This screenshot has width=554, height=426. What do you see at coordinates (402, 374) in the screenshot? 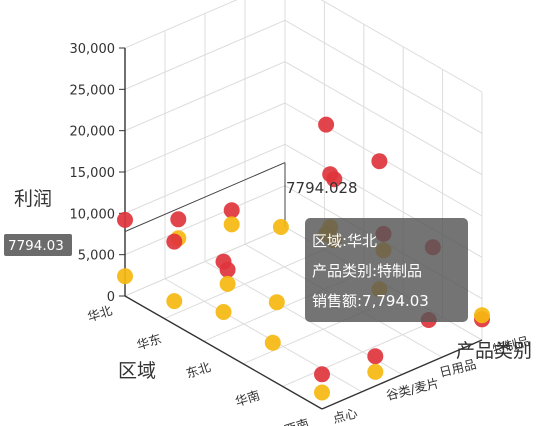
I see `y-axis-line` at bounding box center [402, 374].